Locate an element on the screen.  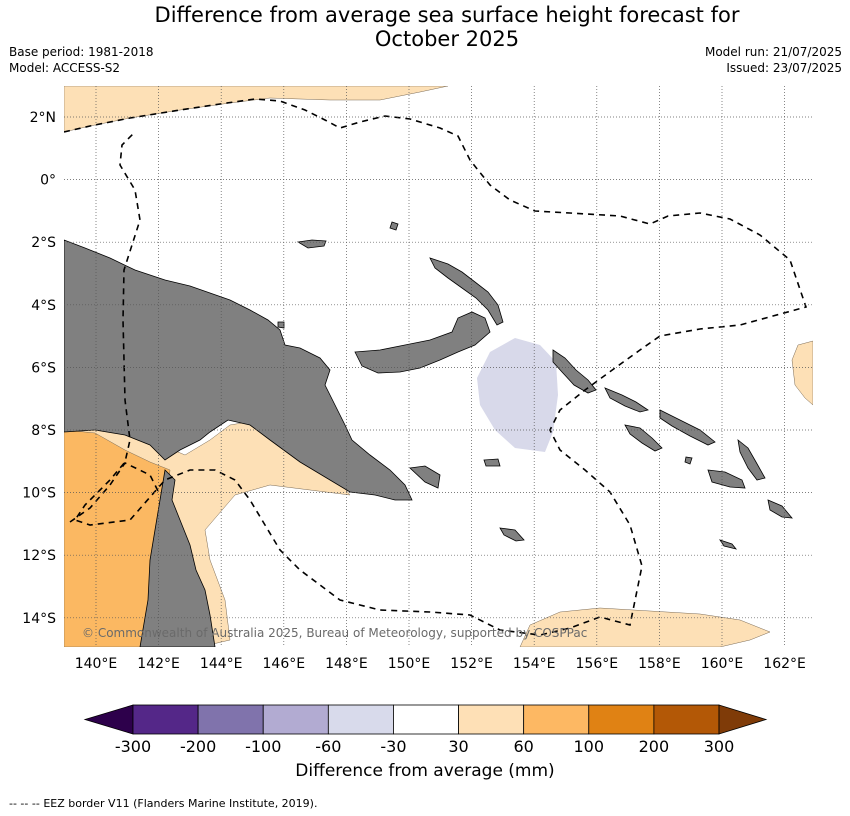
colorbar-tick-label: 300 is located at coordinates (719, 746).